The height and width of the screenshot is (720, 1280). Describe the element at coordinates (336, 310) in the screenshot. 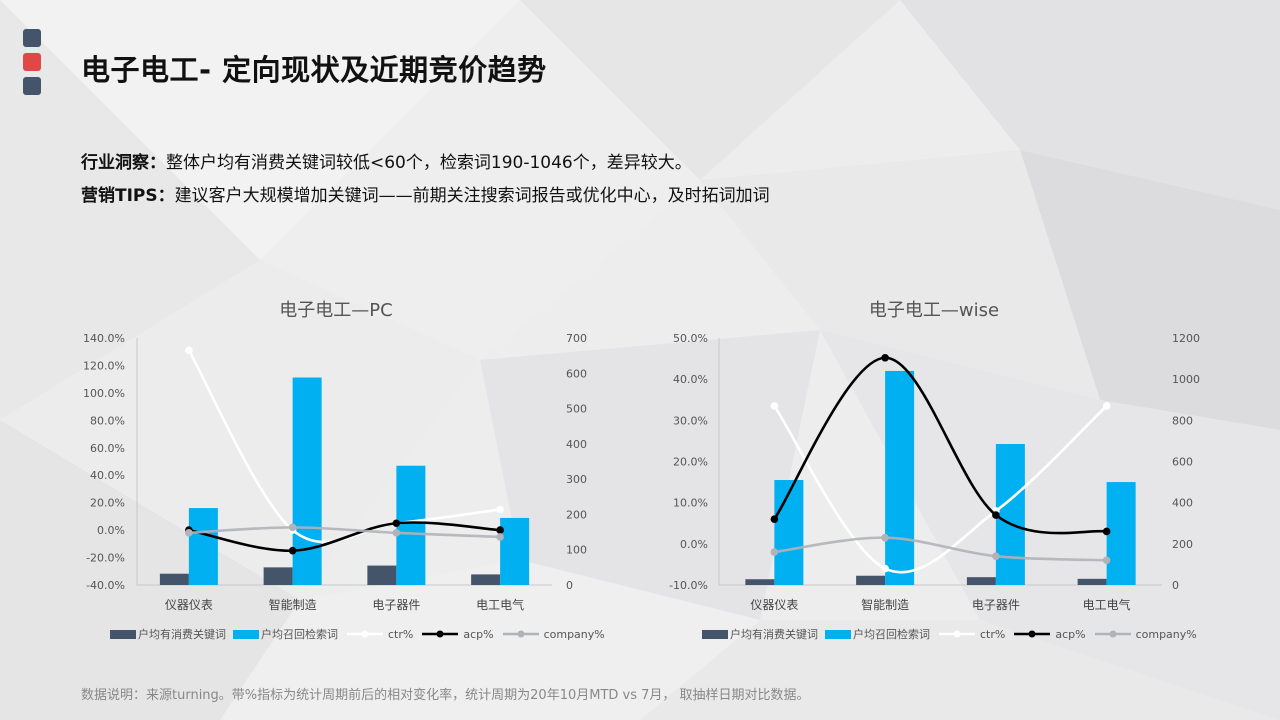

I see `chart-title-pc: 电子电工—PC` at that location.